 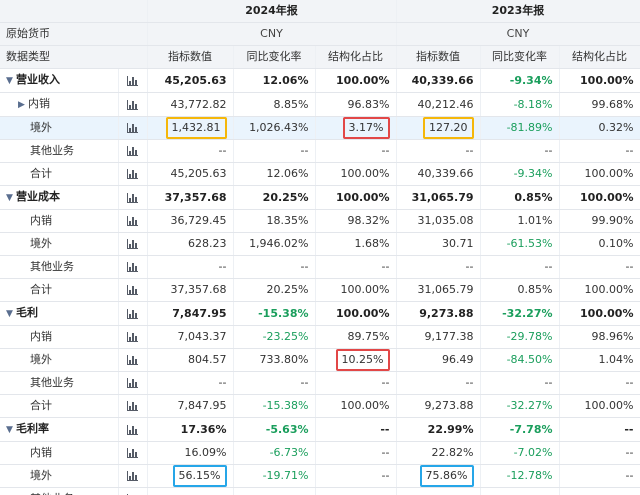 What do you see at coordinates (59, 80) in the screenshot?
I see `row-label-cell: ▼ 营业收入` at bounding box center [59, 80].